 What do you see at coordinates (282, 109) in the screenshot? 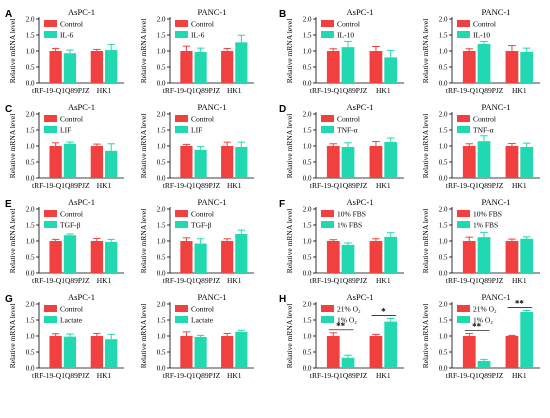
I see `panel-letter-d: D` at bounding box center [282, 109].